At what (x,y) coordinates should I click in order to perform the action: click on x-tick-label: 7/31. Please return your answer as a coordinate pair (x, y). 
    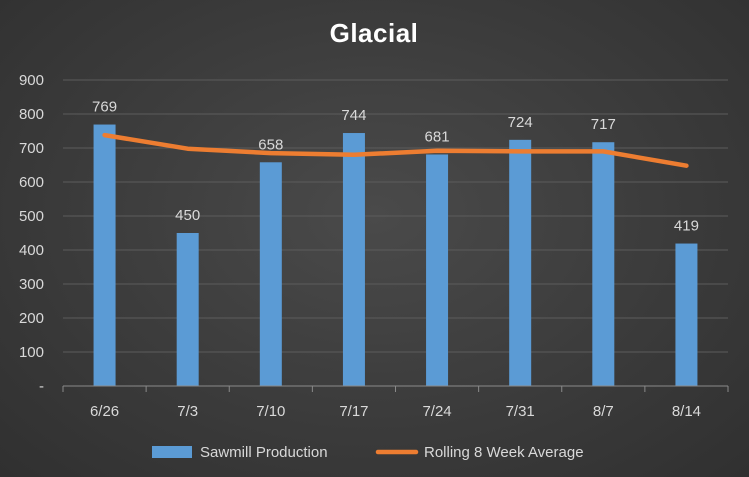
    Looking at the image, I should click on (520, 411).